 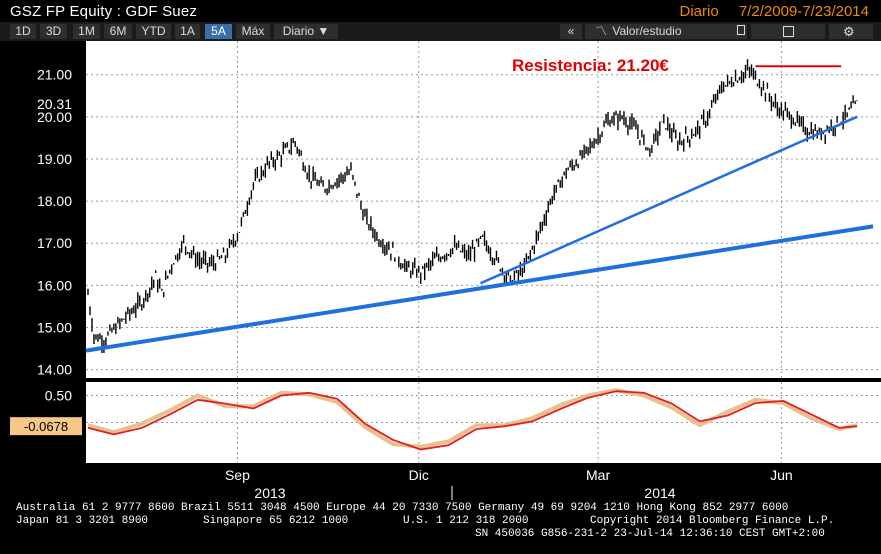 I want to click on x-tick-label: Jun, so click(x=781, y=475).